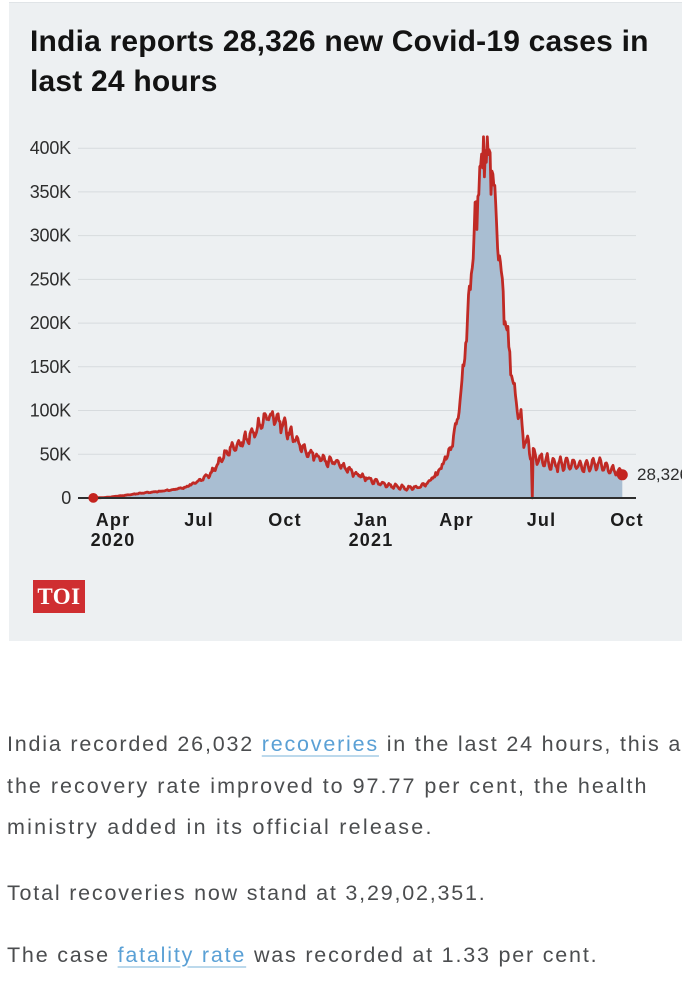 This screenshot has width=682, height=982. What do you see at coordinates (50, 192) in the screenshot?
I see `svg-text: 350K` at bounding box center [50, 192].